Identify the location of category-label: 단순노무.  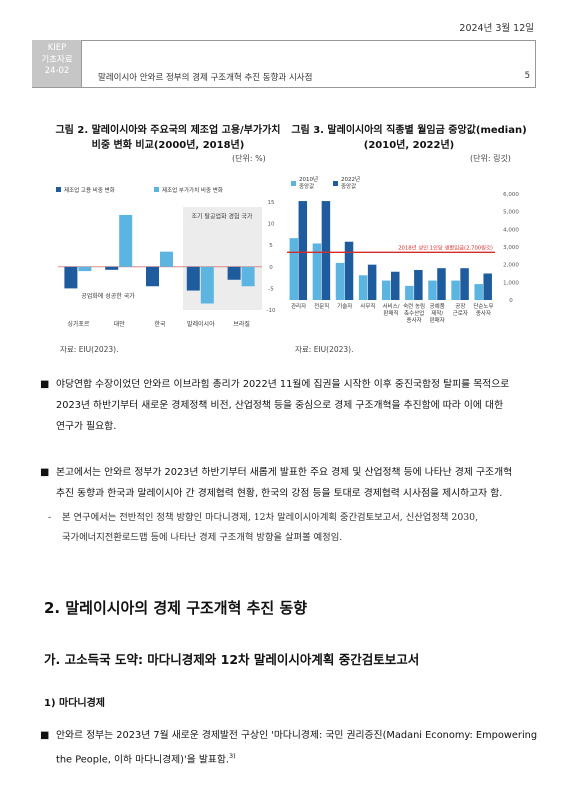
(483, 306).